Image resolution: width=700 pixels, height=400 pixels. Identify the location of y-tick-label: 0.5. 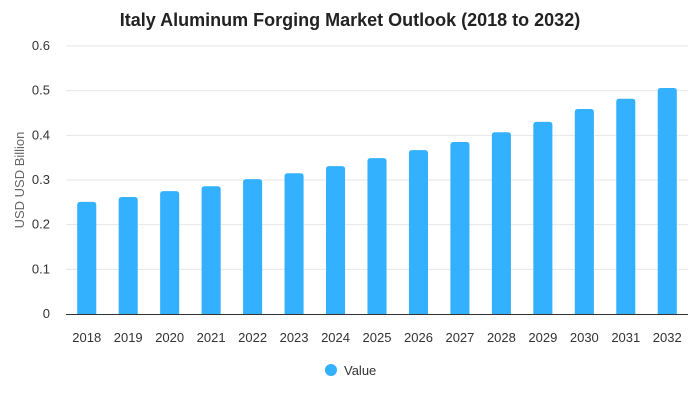
(41, 90).